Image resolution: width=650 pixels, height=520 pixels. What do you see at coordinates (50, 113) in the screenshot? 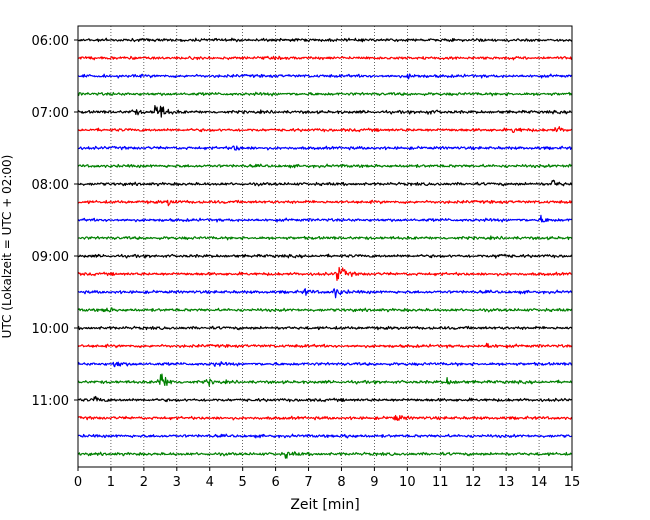
I see `y-tick-label: 07:00` at bounding box center [50, 113].